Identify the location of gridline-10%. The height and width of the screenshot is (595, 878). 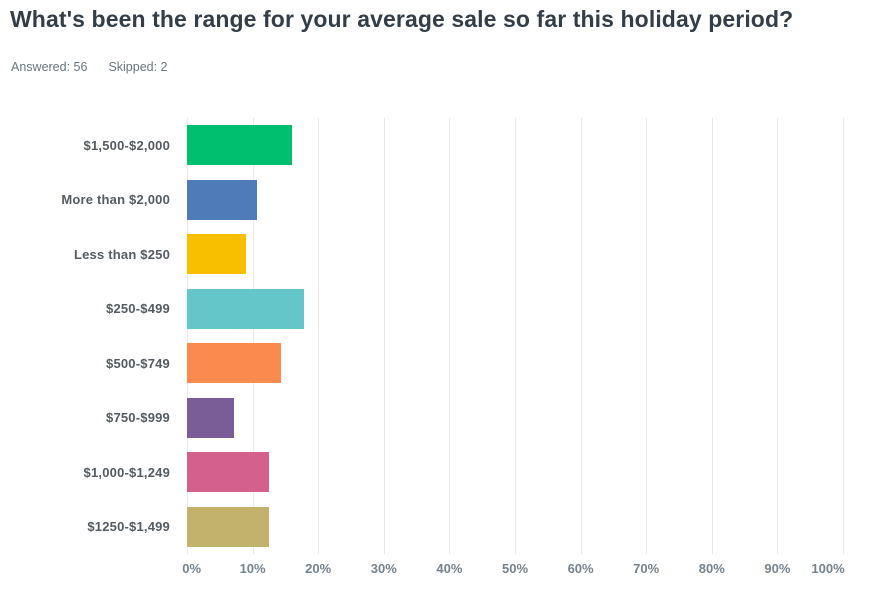
(253, 336).